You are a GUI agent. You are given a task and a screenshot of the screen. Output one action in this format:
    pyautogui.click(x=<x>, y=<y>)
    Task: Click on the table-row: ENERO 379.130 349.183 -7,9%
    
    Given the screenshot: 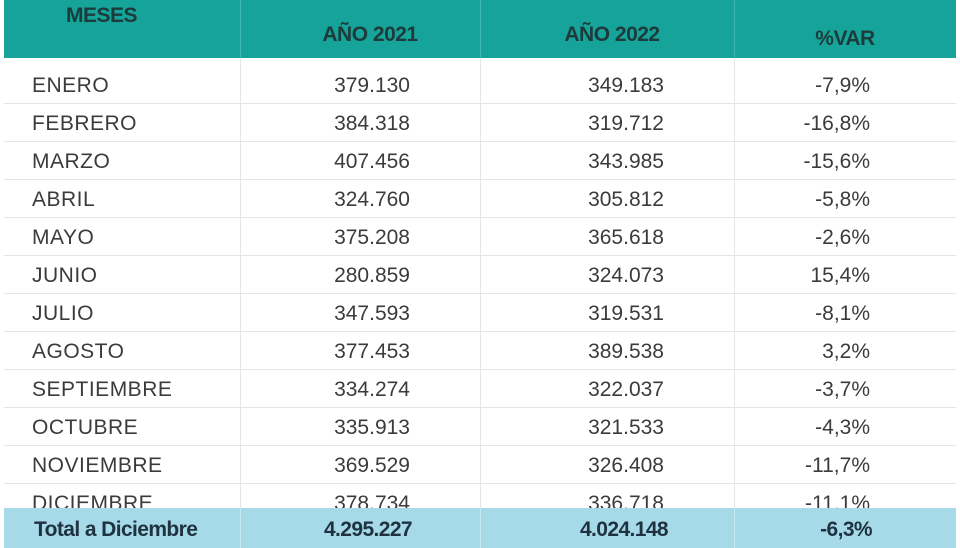 What is the action you would take?
    pyautogui.click(x=480, y=85)
    